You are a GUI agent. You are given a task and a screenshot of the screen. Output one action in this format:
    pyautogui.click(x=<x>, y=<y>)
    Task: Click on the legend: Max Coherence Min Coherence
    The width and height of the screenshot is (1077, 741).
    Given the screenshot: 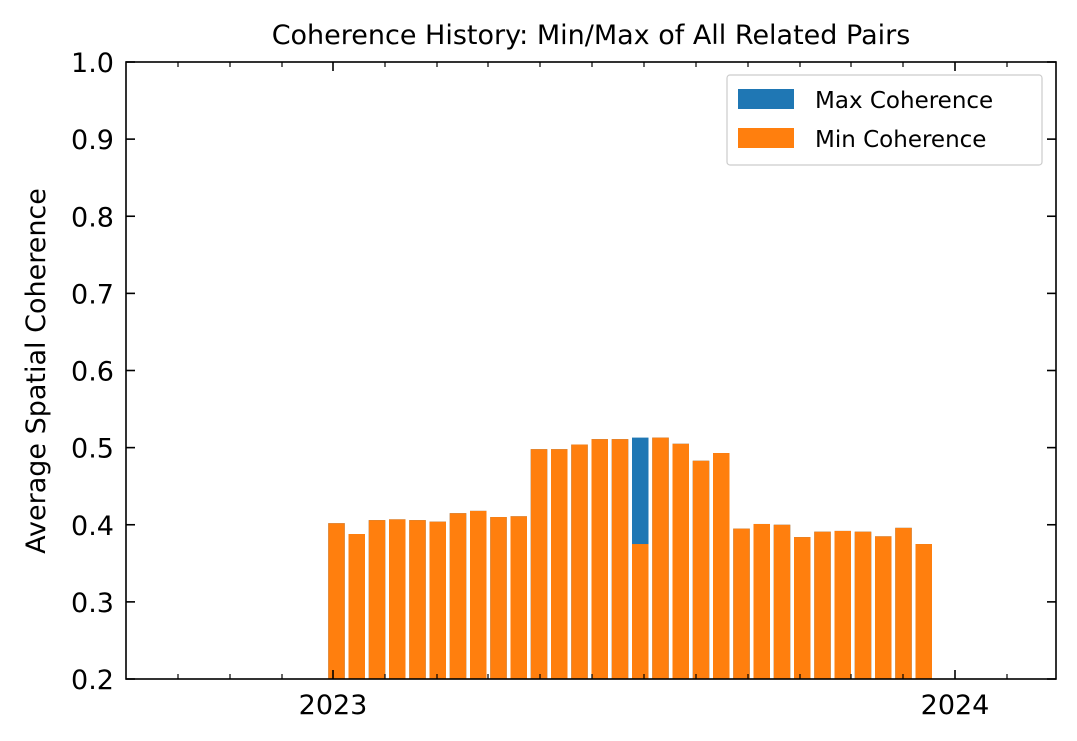 What is the action you would take?
    pyautogui.click(x=884, y=120)
    